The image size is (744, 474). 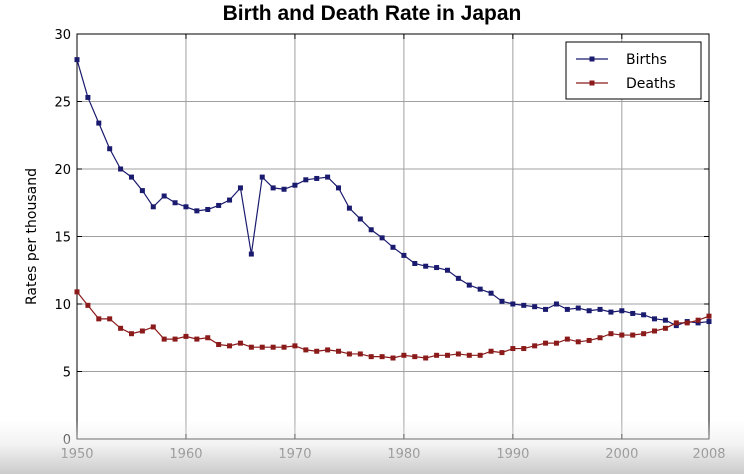 What do you see at coordinates (76, 454) in the screenshot?
I see `x-tick-label: 1950` at bounding box center [76, 454].